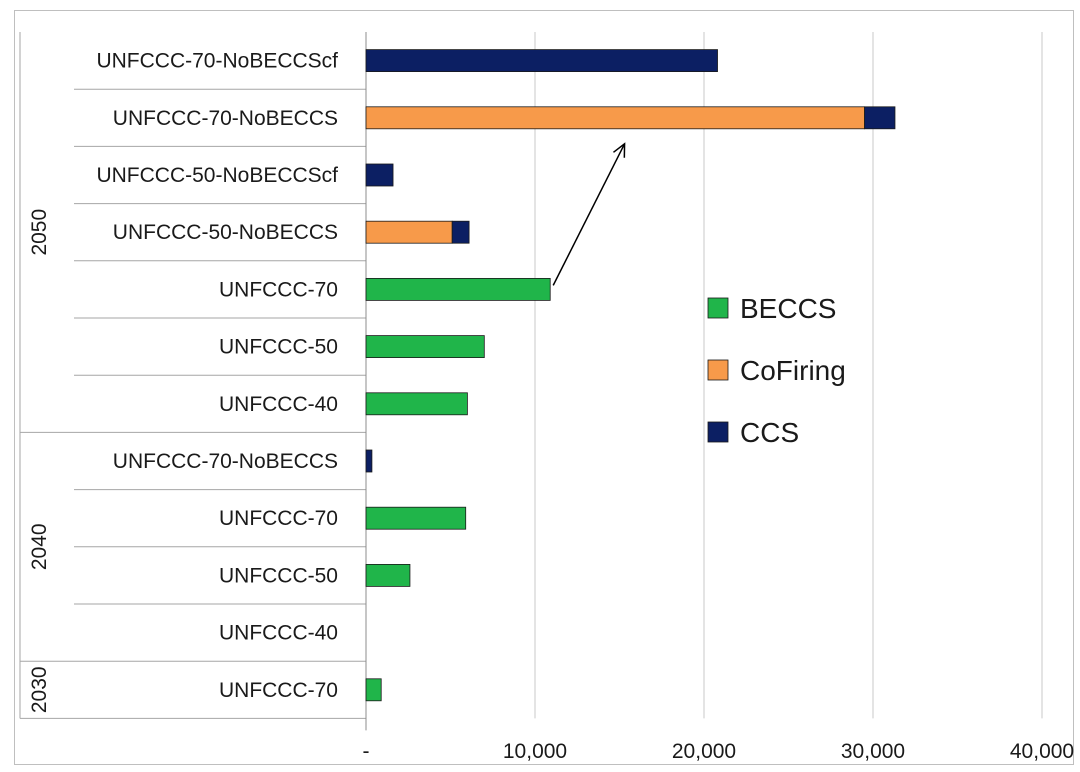  Describe the element at coordinates (619, 150) in the screenshot. I see `annotation-arrow-head` at that location.